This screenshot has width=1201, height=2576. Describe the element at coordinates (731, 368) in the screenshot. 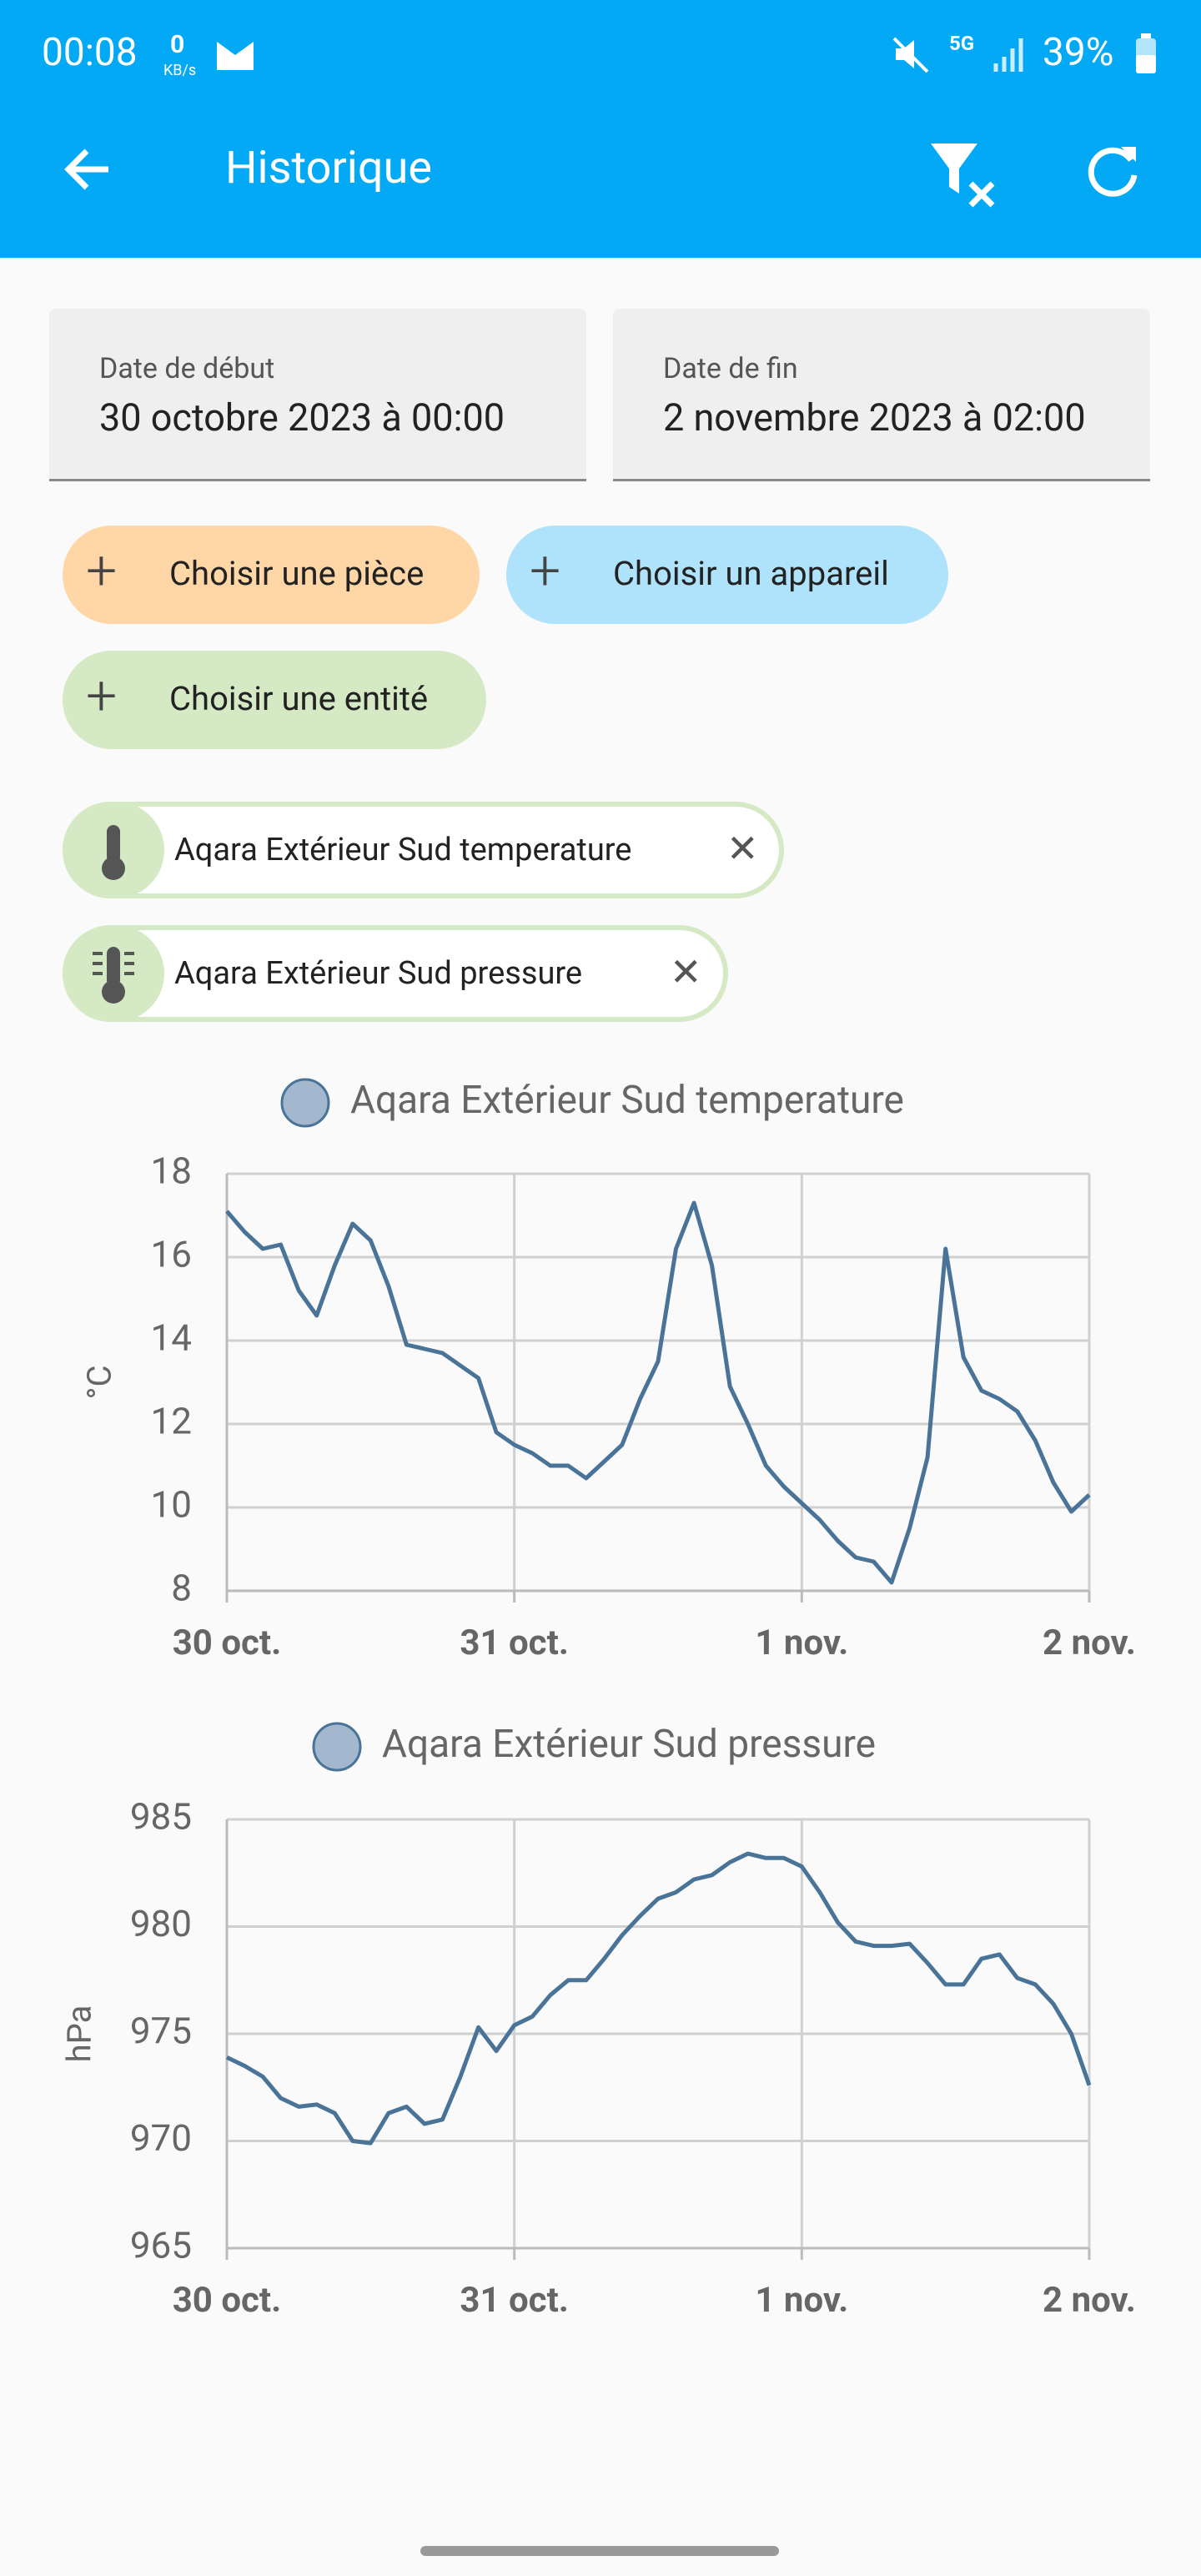

I see `field-label: Date de fin` at that location.